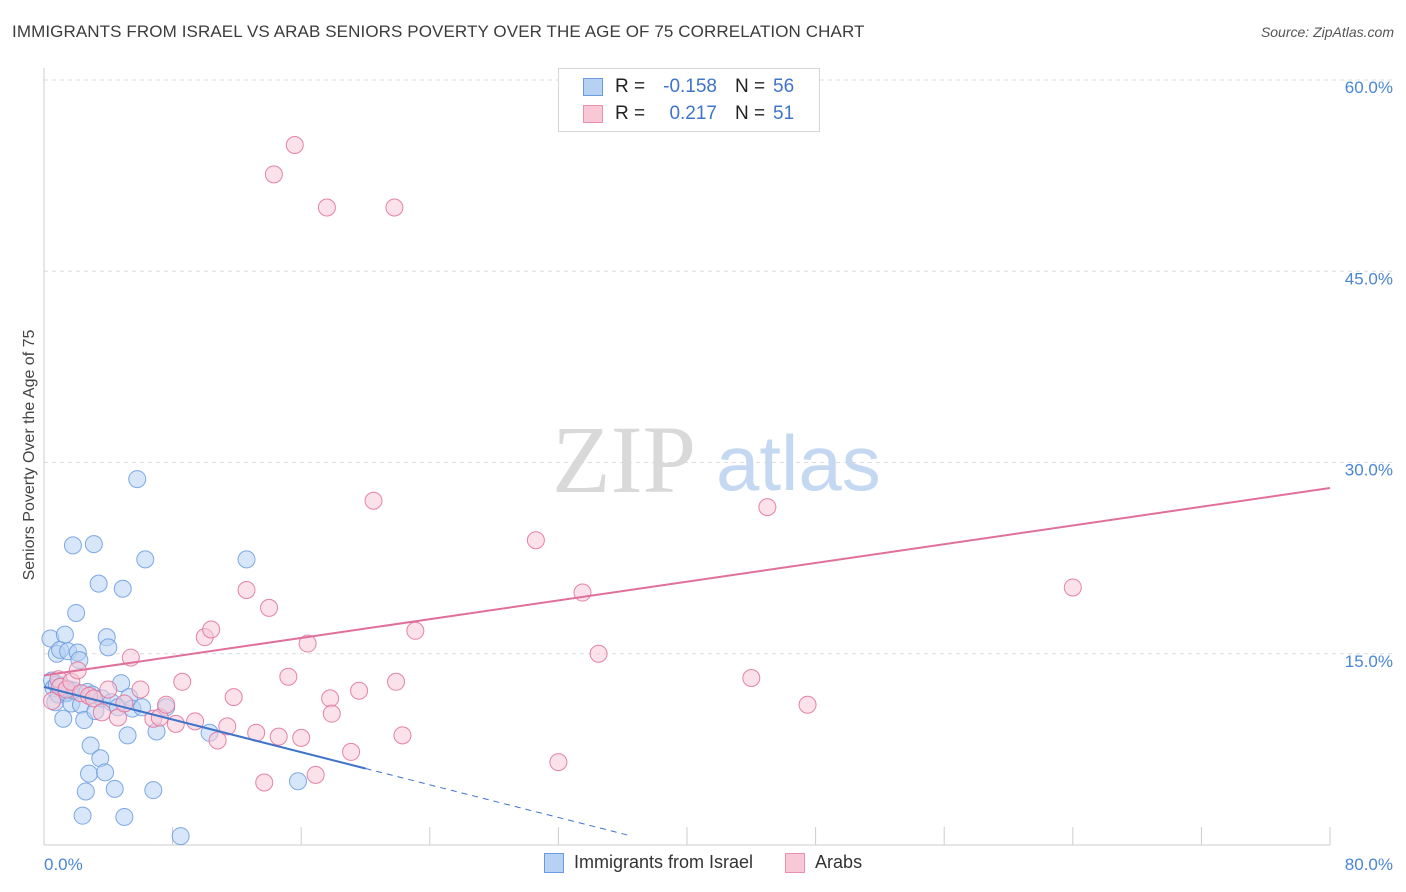  What do you see at coordinates (1369, 87) in the screenshot?
I see `y-tick-label: 60.0%` at bounding box center [1369, 87].